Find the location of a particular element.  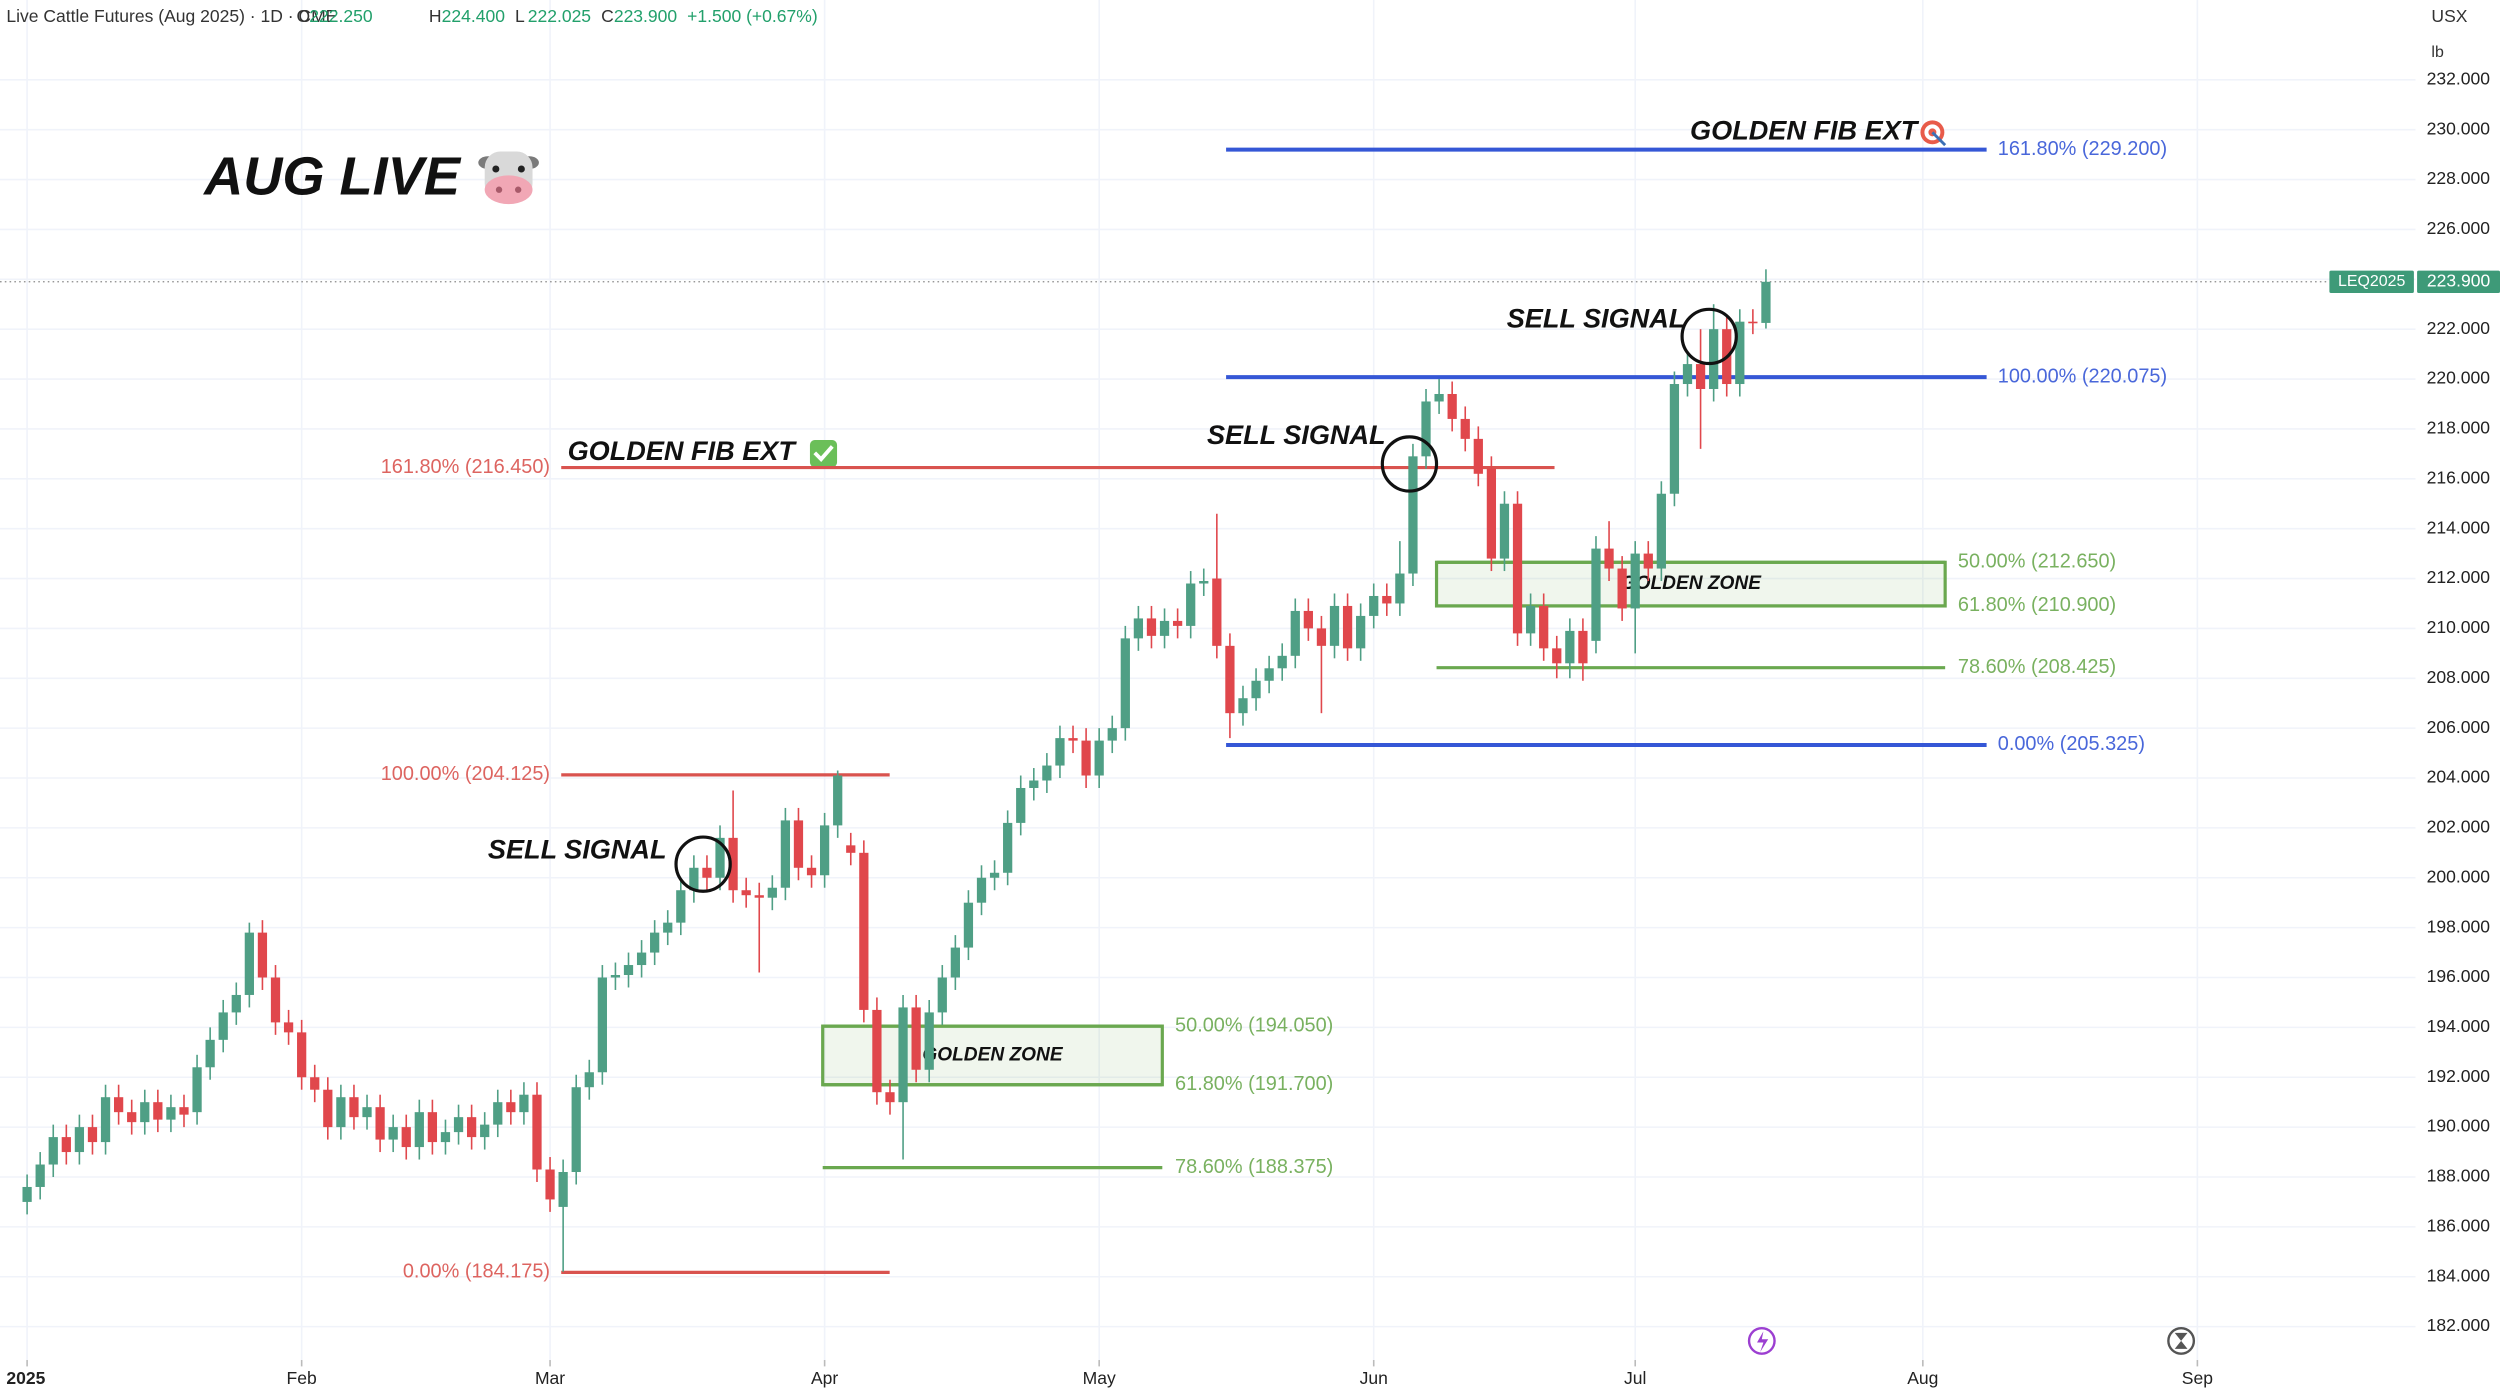

x-tick-label: 2025 is located at coordinates (25, 1378).